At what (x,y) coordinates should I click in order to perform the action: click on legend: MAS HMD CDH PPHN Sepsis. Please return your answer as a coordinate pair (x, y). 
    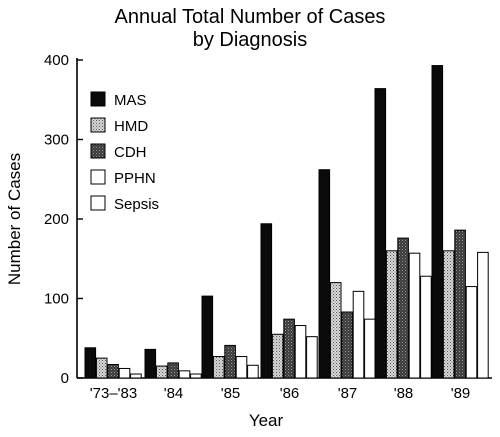
    Looking at the image, I should click on (124, 152).